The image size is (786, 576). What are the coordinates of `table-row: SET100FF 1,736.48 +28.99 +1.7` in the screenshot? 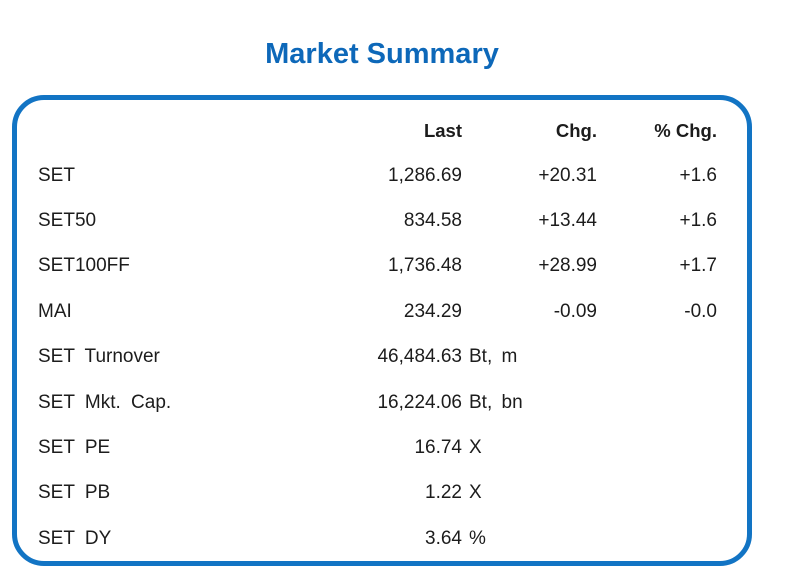 It's located at (403, 266).